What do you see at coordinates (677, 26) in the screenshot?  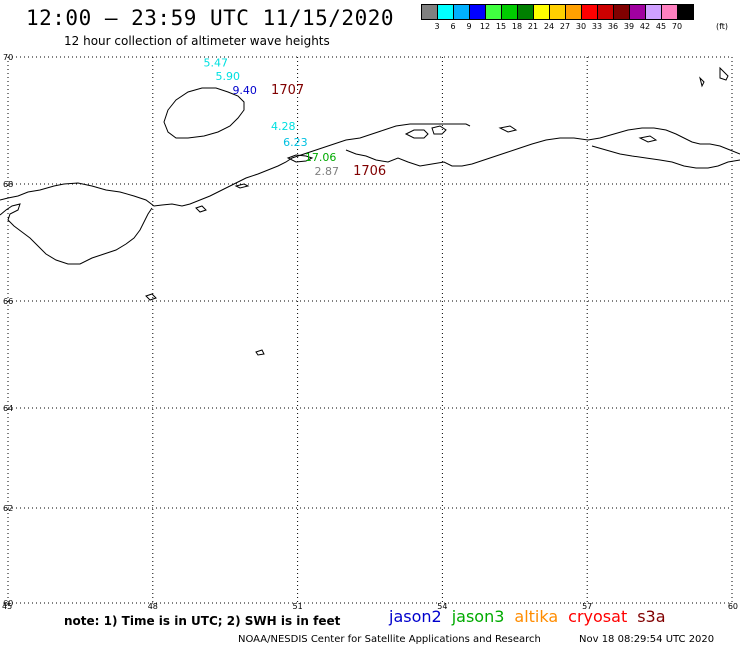 I see `color-scale-label: 70` at bounding box center [677, 26].